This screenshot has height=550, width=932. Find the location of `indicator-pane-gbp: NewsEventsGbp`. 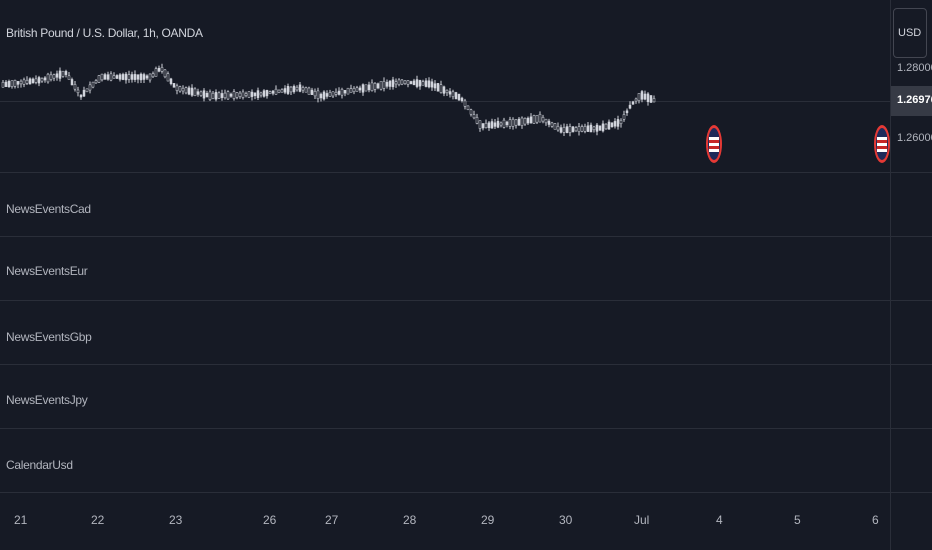

indicator-pane-gbp: NewsEventsGbp is located at coordinates (445, 332).